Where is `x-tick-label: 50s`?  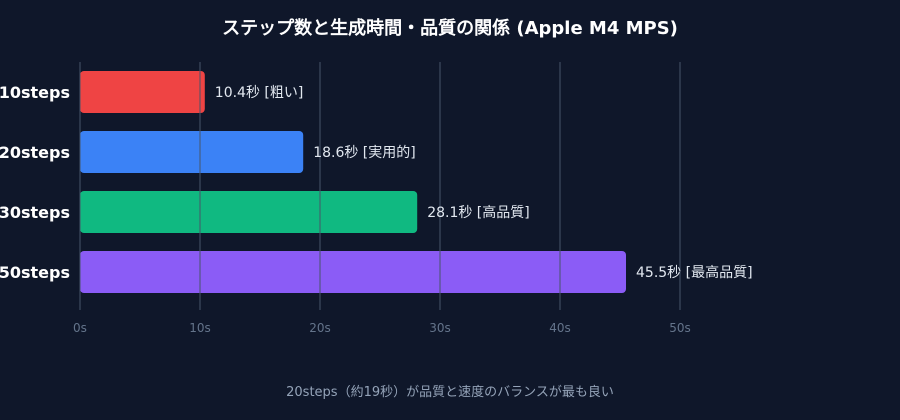
x-tick-label: 50s is located at coordinates (680, 328).